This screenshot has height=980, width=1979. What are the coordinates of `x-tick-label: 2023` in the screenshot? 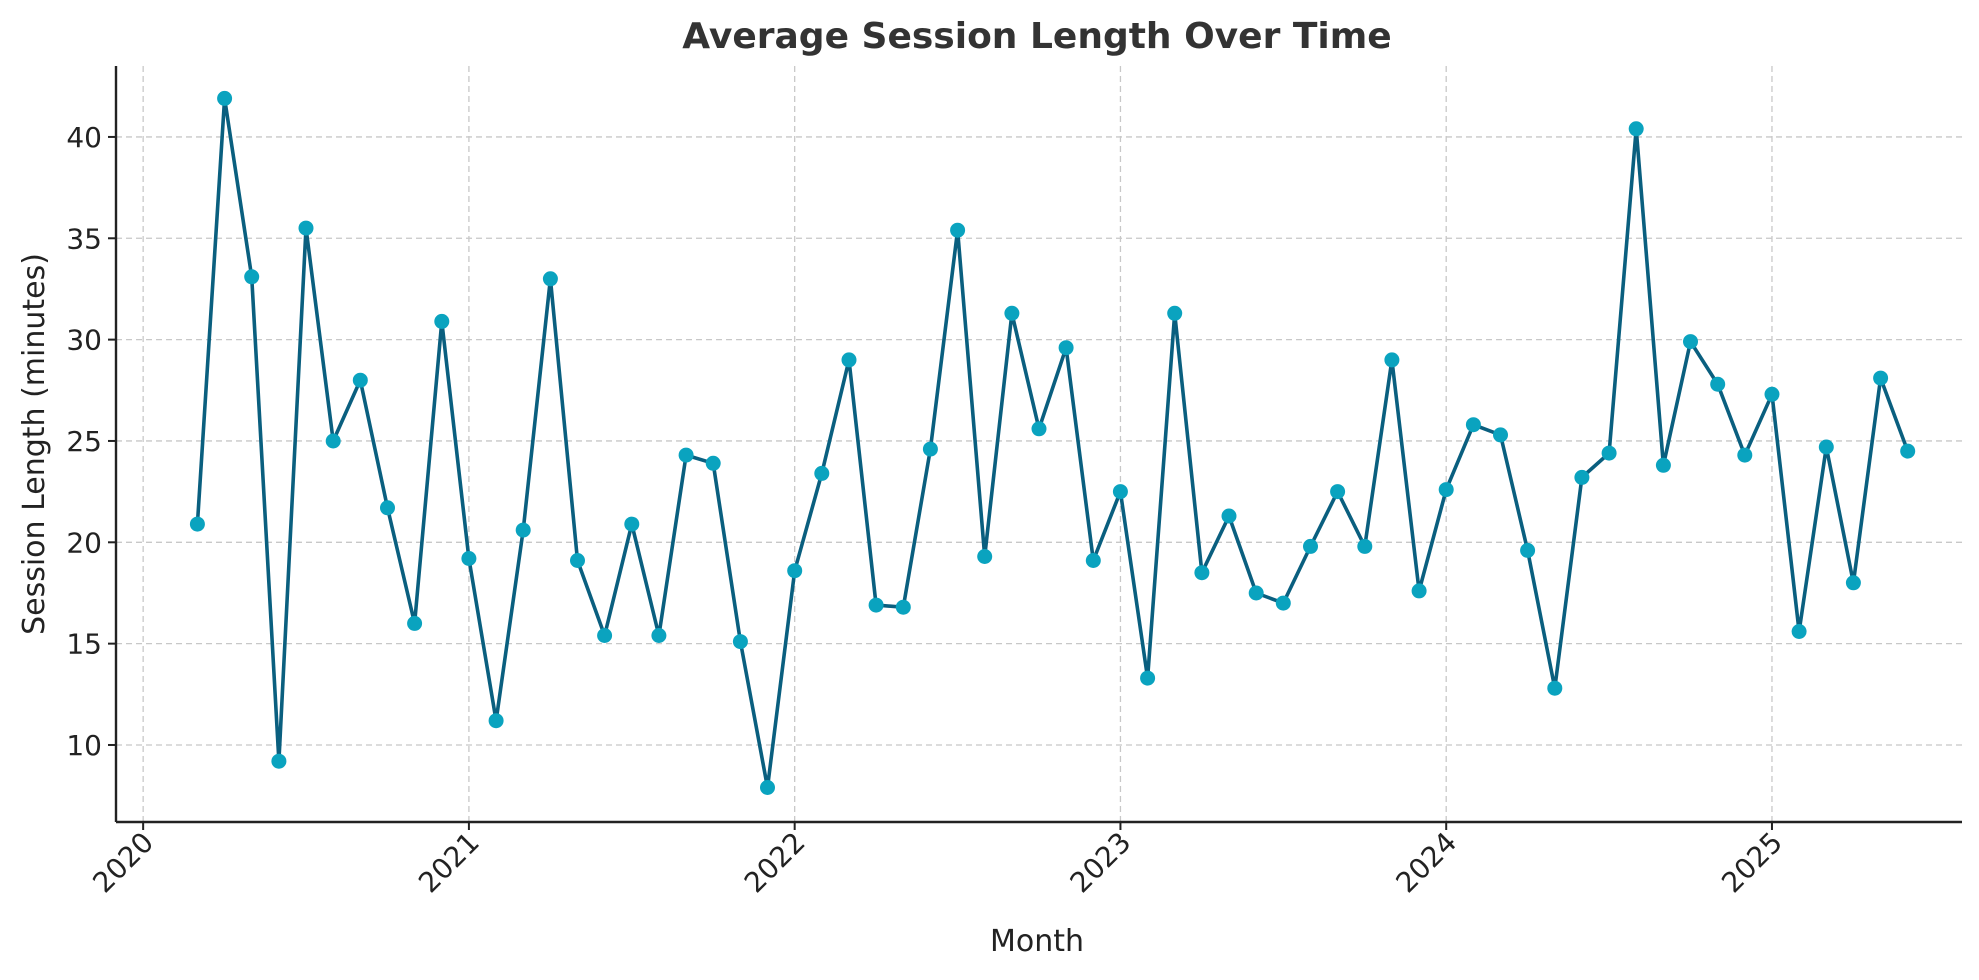 It's located at (1101, 863).